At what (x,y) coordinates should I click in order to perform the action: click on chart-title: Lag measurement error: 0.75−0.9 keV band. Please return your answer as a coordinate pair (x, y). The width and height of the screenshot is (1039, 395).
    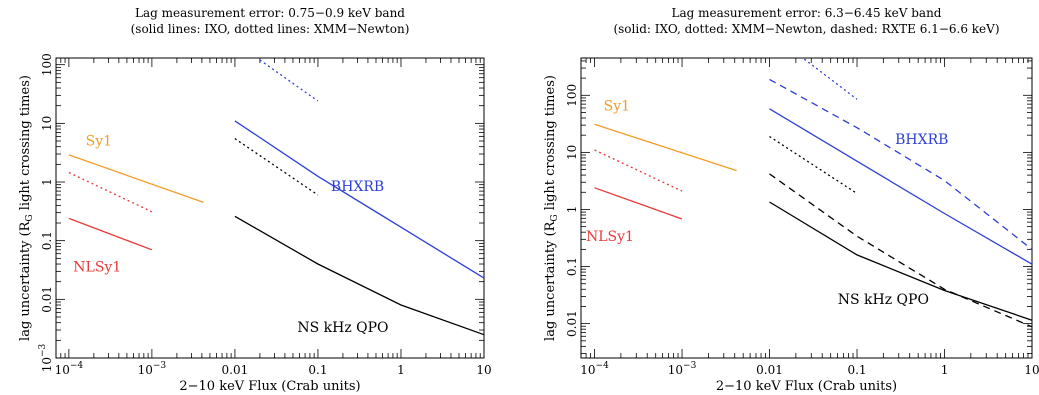
    Looking at the image, I should click on (270, 13).